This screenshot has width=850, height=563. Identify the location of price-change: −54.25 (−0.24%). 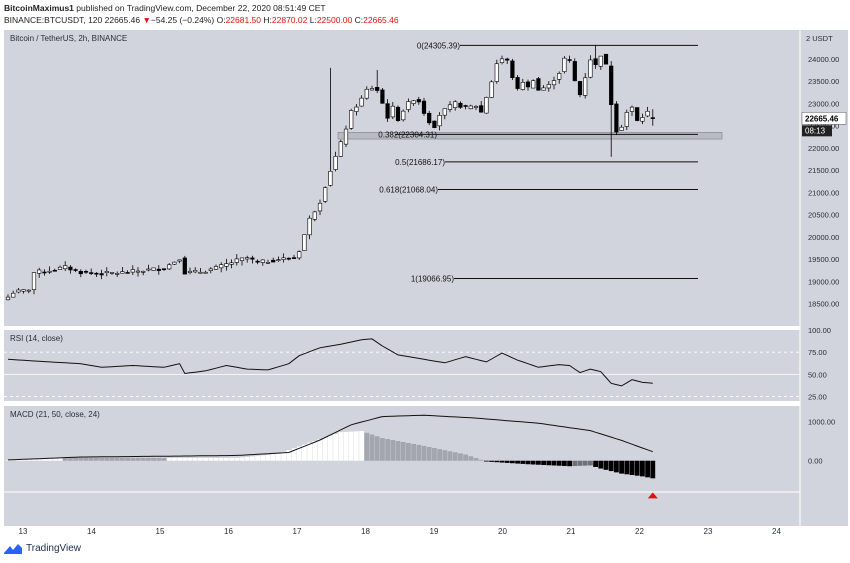
(182, 20).